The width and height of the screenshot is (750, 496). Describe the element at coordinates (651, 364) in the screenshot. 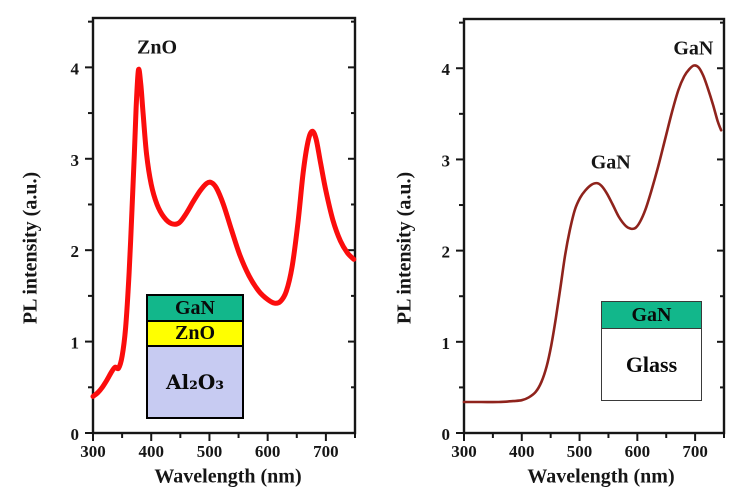

I see `inset-layer-glass: Glass` at that location.